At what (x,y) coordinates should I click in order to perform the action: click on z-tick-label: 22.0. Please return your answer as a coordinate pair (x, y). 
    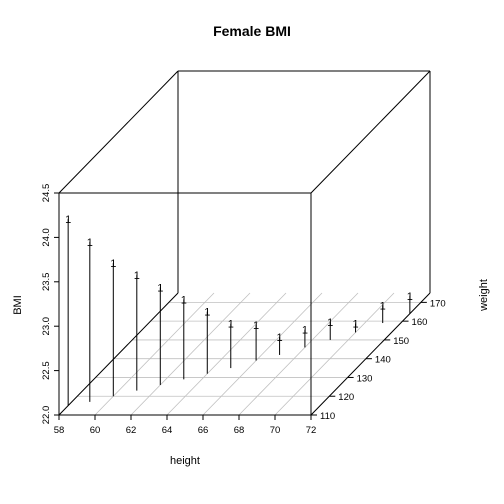
    Looking at the image, I should click on (46, 415).